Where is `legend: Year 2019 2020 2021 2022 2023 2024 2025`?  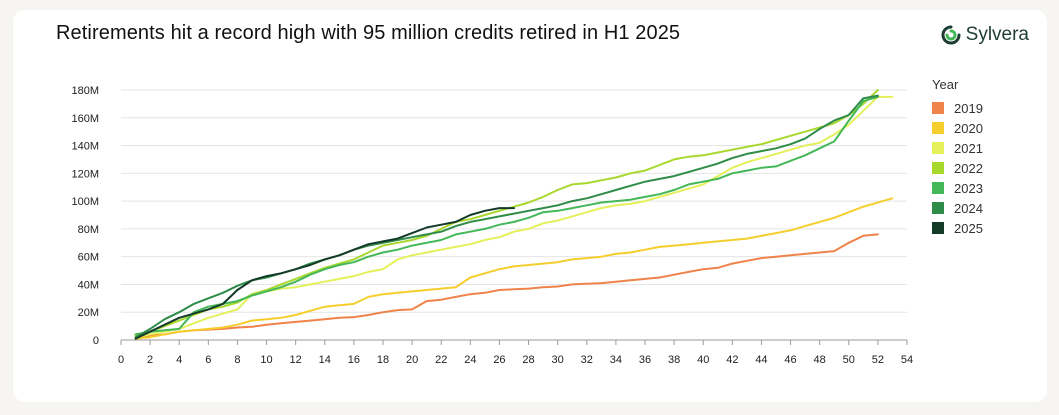 legend: Year 2019 2020 2021 2022 2023 2024 2025 is located at coordinates (957, 157).